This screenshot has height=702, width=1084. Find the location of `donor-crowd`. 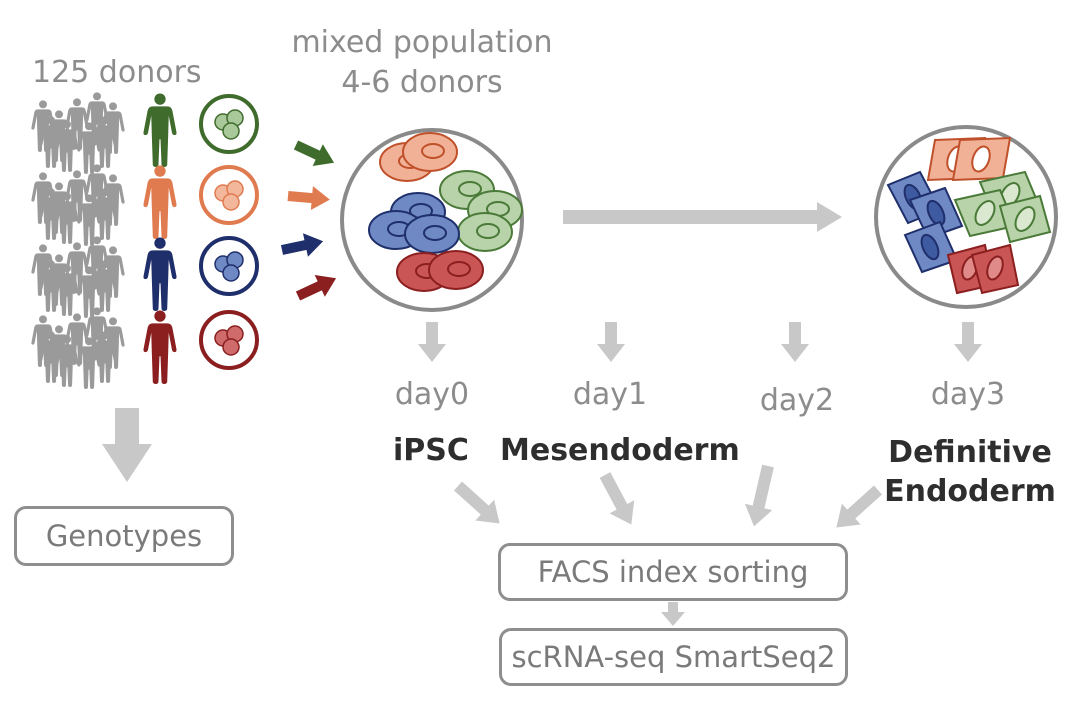

donor-crowd is located at coordinates (78, 240).